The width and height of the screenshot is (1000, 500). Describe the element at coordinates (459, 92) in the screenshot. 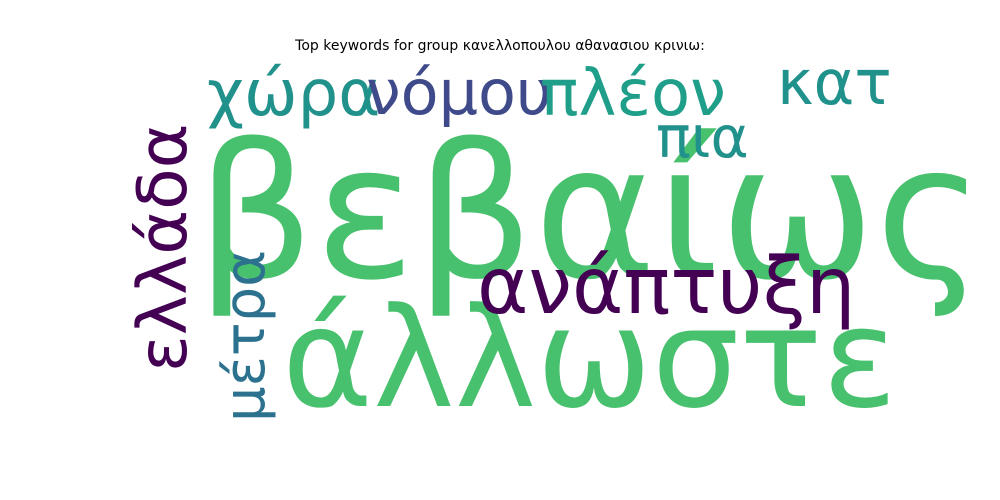

I see `word-nomou: νόμου` at that location.